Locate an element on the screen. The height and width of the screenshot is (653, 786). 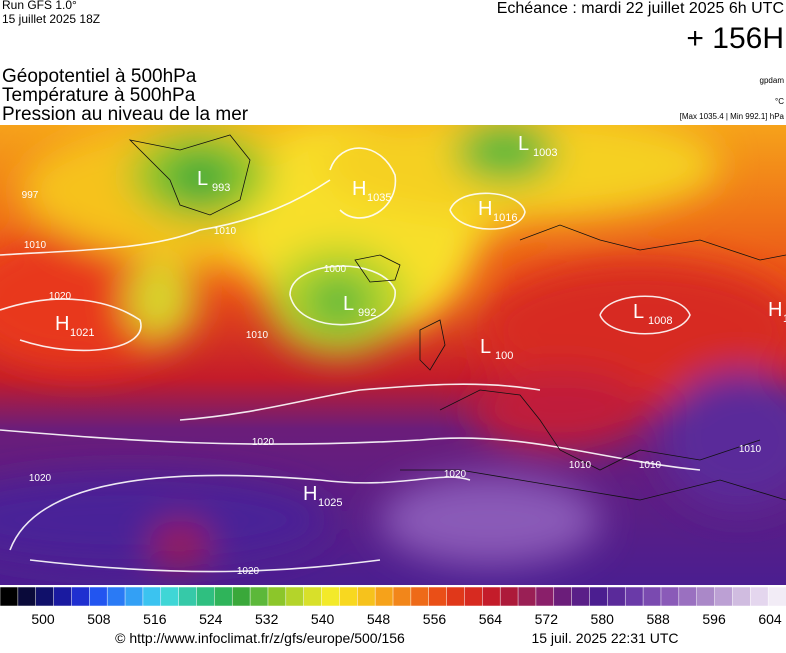
center-value: 1021 is located at coordinates (82, 333).